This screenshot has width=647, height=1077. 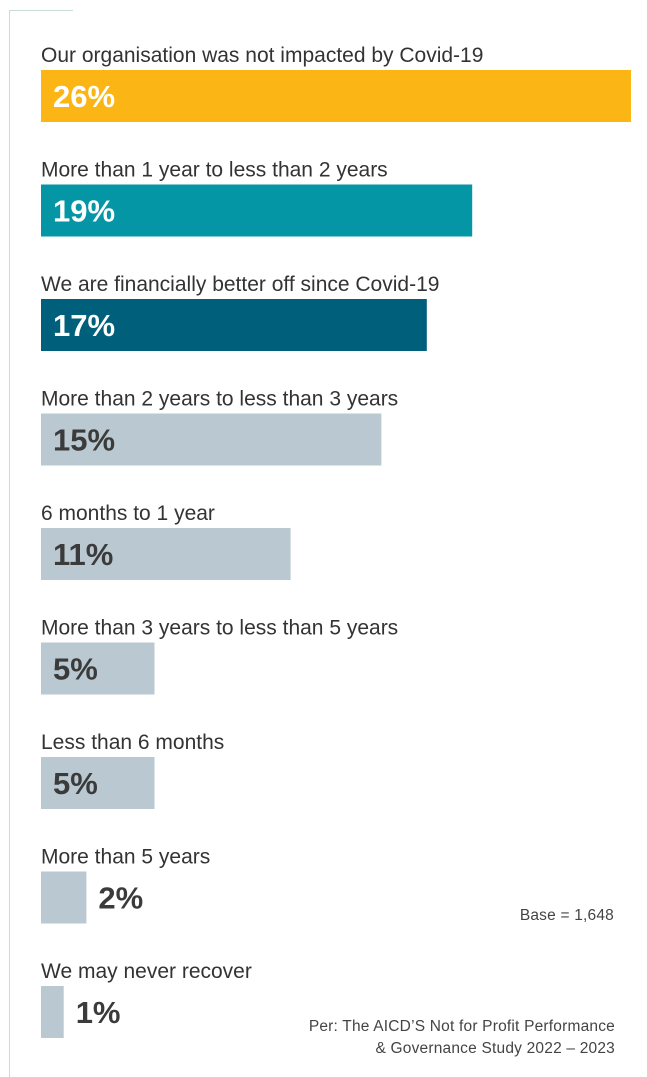 I want to click on value-label: 1%, so click(x=98, y=1012).